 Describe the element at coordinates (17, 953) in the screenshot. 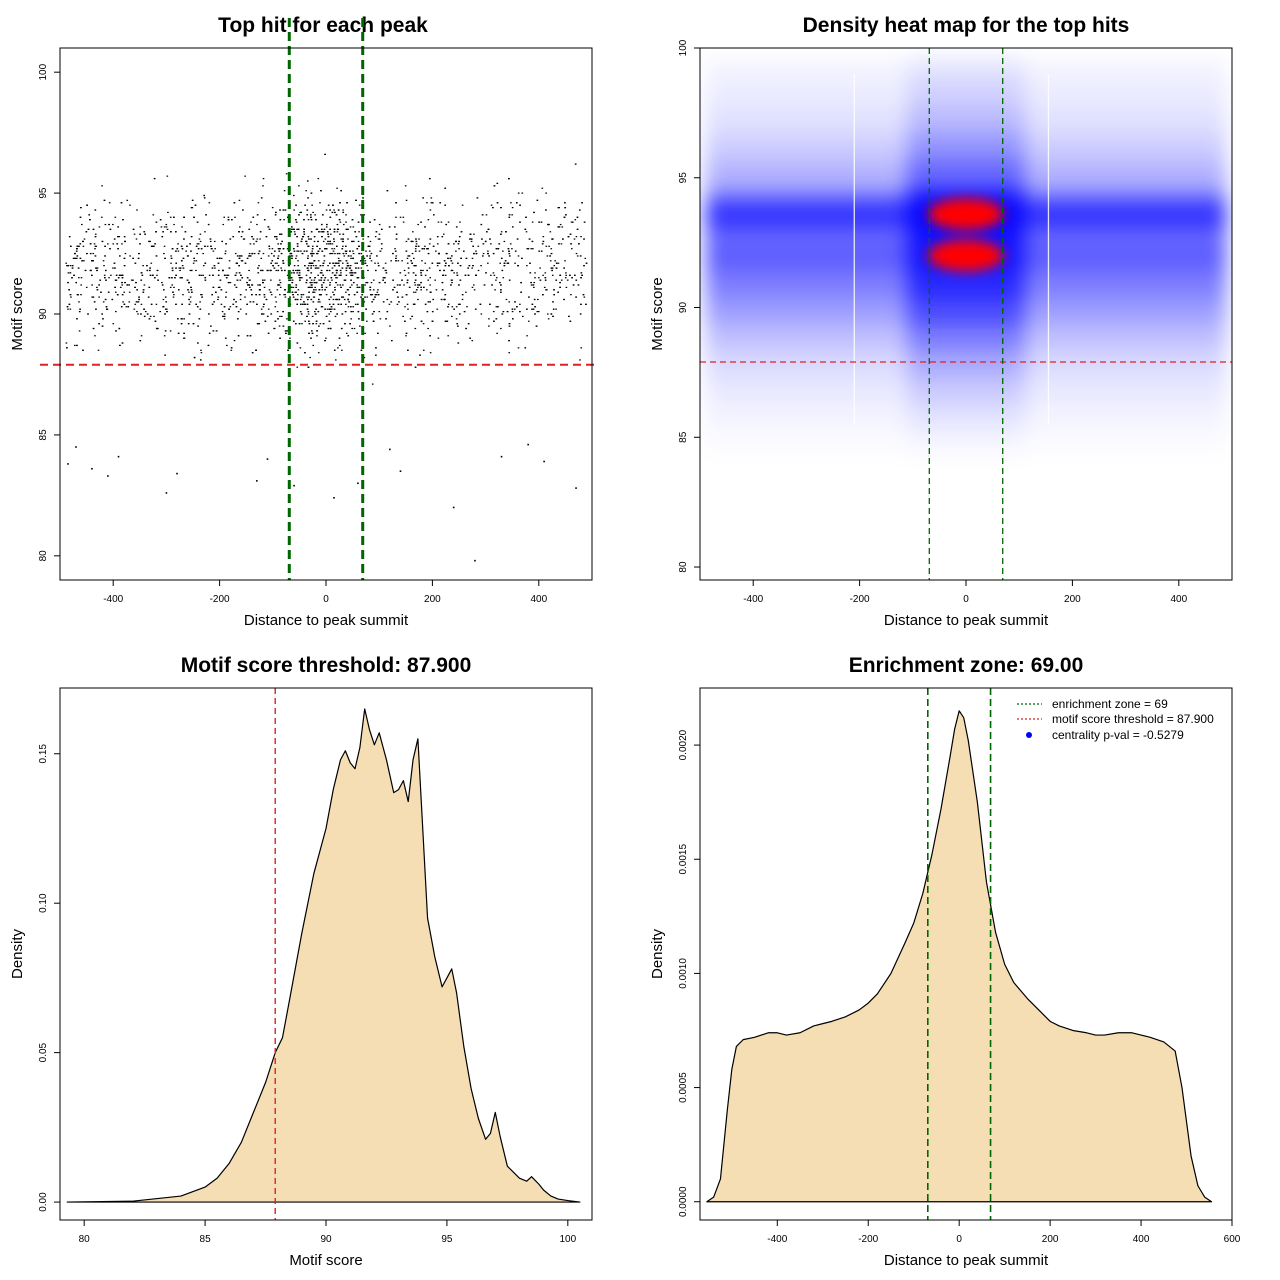

I see `score-density-y-label: Density` at that location.